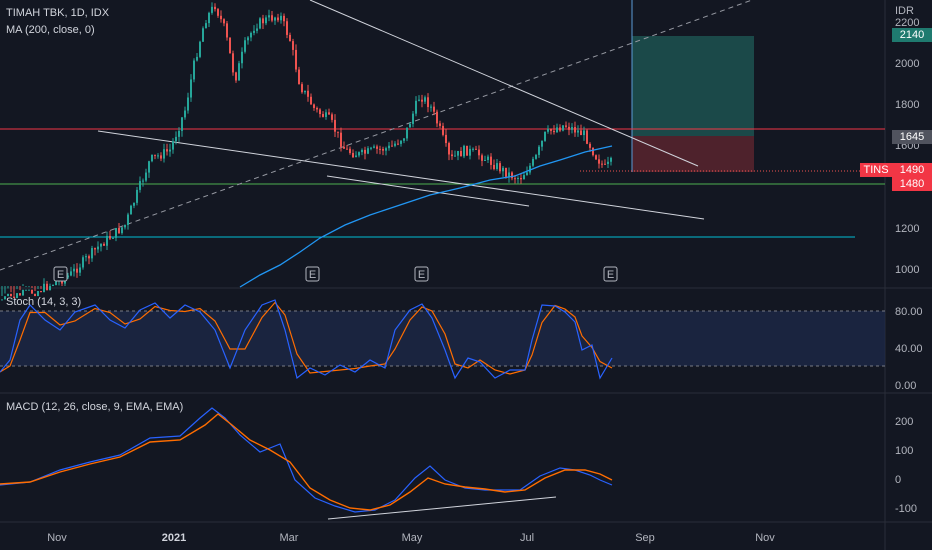 This screenshot has width=932, height=550. What do you see at coordinates (904, 422) in the screenshot?
I see `macd-tick: 200` at bounding box center [904, 422].